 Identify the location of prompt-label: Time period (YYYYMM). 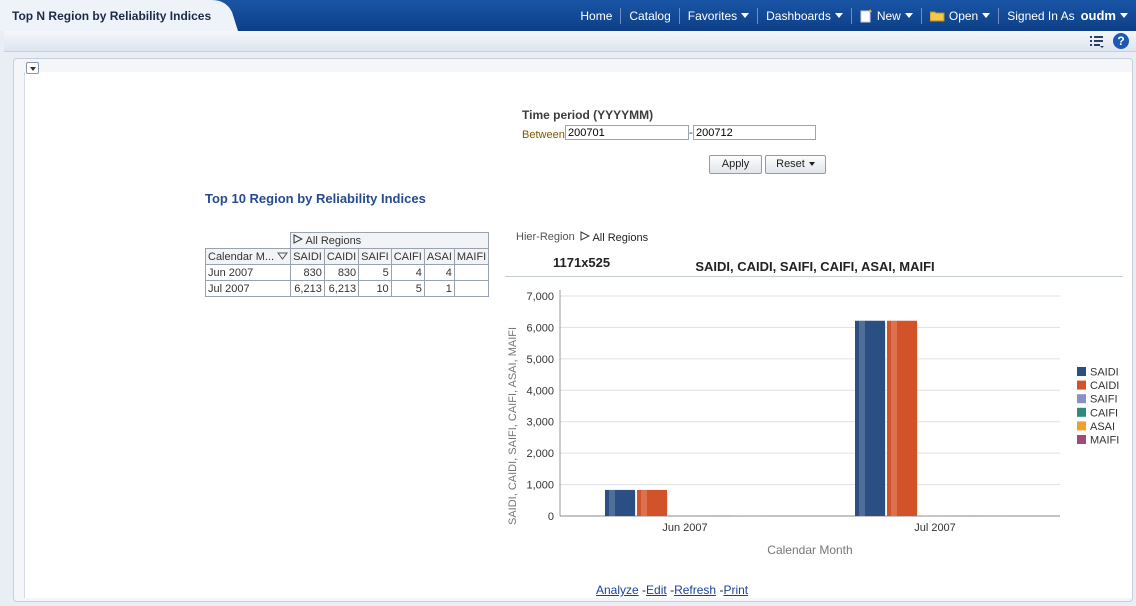
(588, 115).